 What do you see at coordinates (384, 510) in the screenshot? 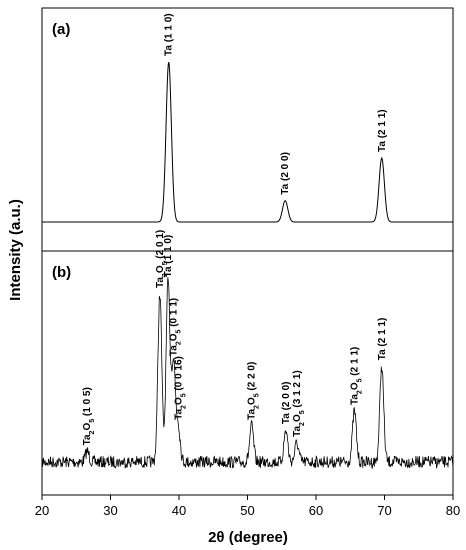
I see `x-tick-label-5: 70` at bounding box center [384, 510].